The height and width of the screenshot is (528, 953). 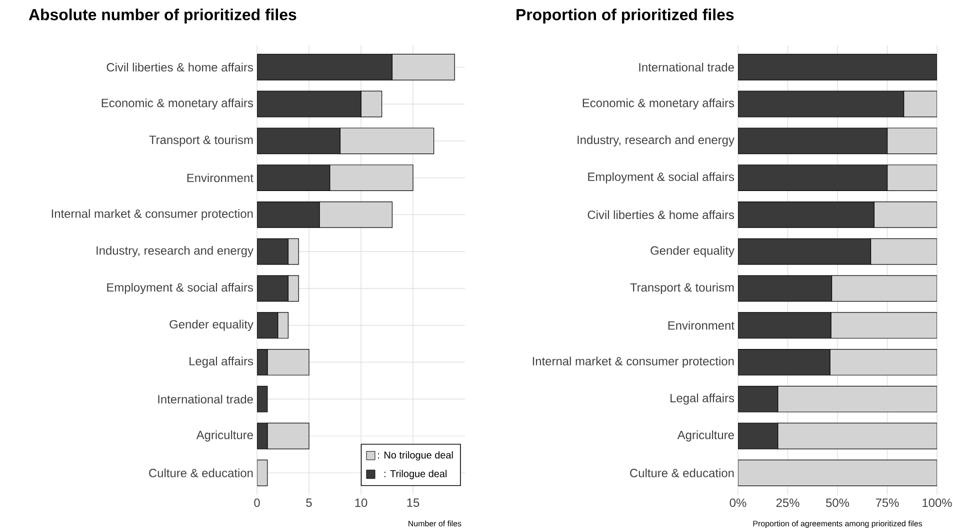 What do you see at coordinates (937, 502) in the screenshot?
I see `x-tick-label: 100%` at bounding box center [937, 502].